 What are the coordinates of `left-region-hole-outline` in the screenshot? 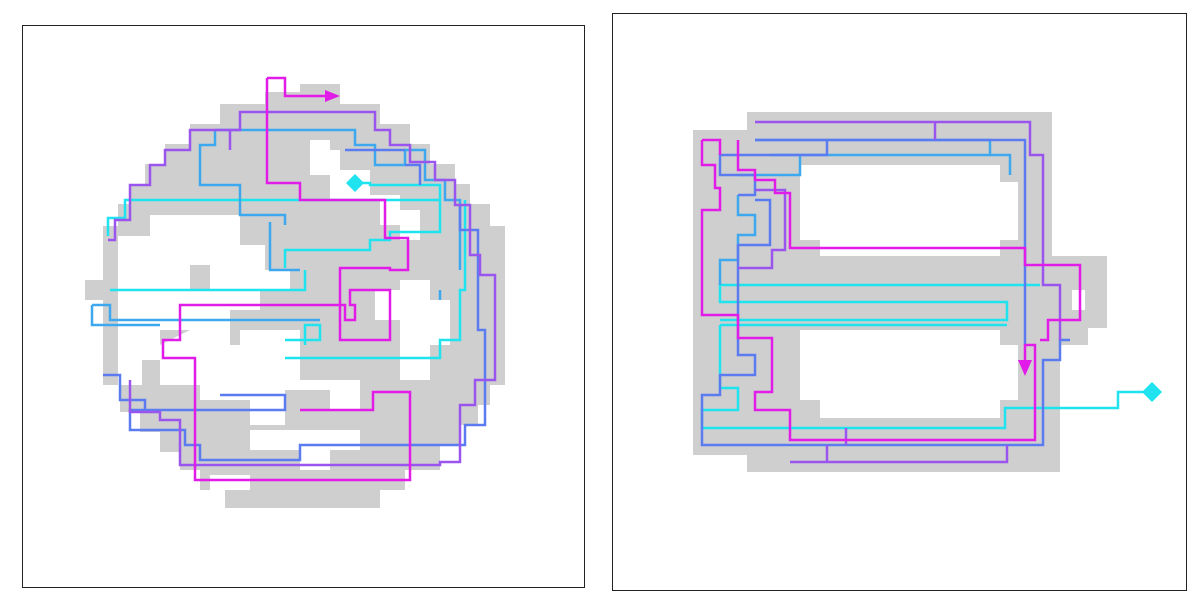 It's located at (270, 337).